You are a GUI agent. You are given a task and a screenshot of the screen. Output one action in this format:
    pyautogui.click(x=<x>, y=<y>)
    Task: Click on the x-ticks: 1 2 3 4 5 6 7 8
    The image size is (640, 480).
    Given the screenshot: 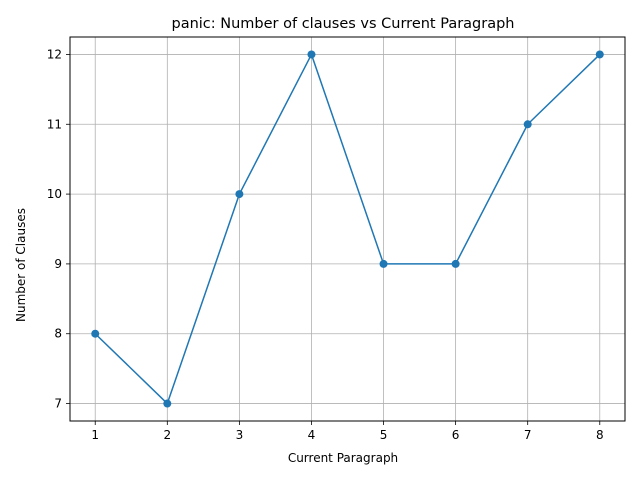 What is the action you would take?
    pyautogui.click(x=347, y=431)
    